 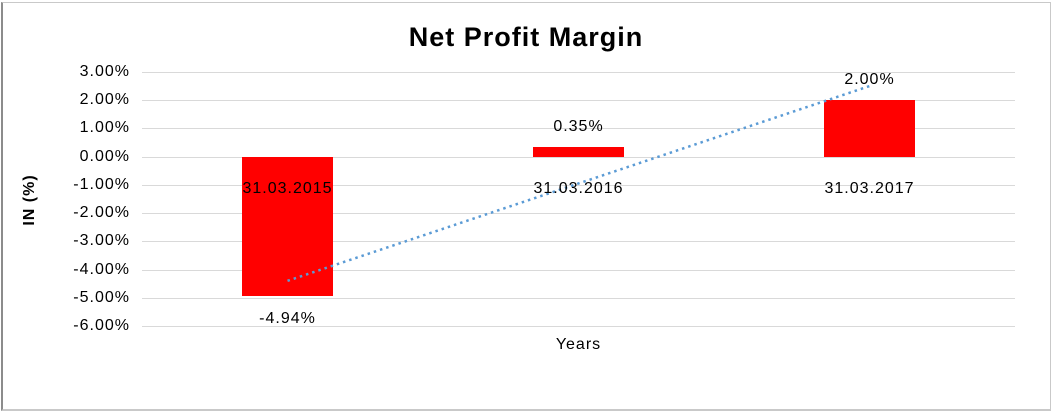 I want to click on y-tick-label: -4.00%, so click(x=101, y=269).